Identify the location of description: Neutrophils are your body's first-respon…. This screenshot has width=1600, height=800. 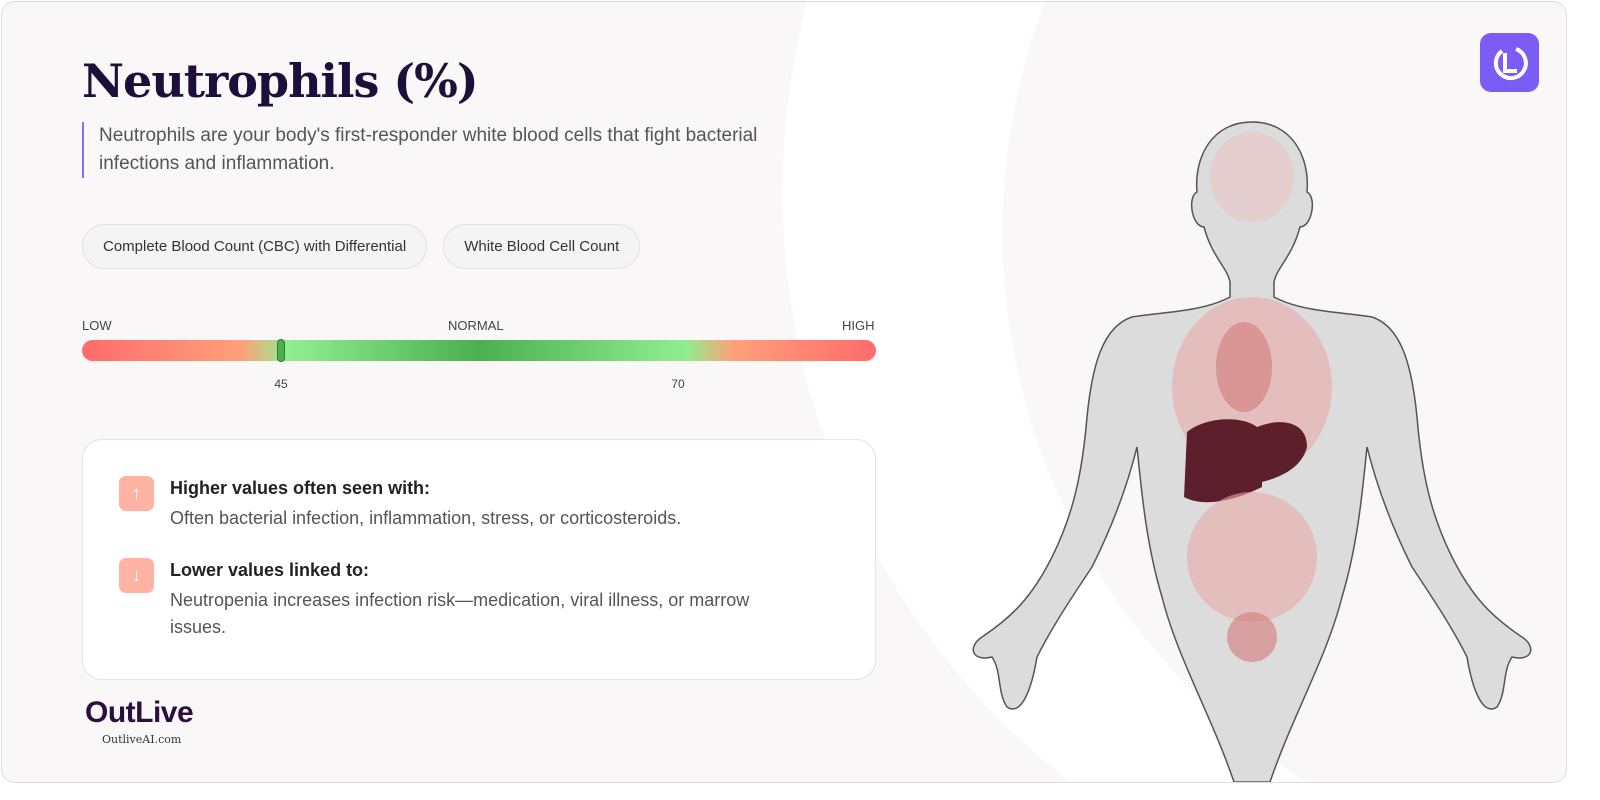
(442, 150).